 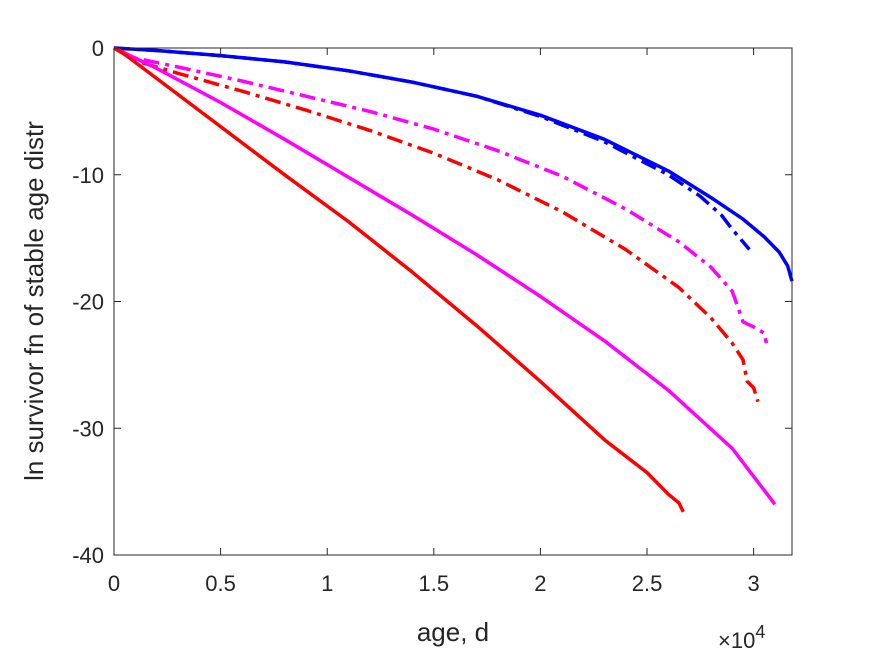 I want to click on y-axis-label: ln survivor fn of stable age distr, so click(x=34, y=301).